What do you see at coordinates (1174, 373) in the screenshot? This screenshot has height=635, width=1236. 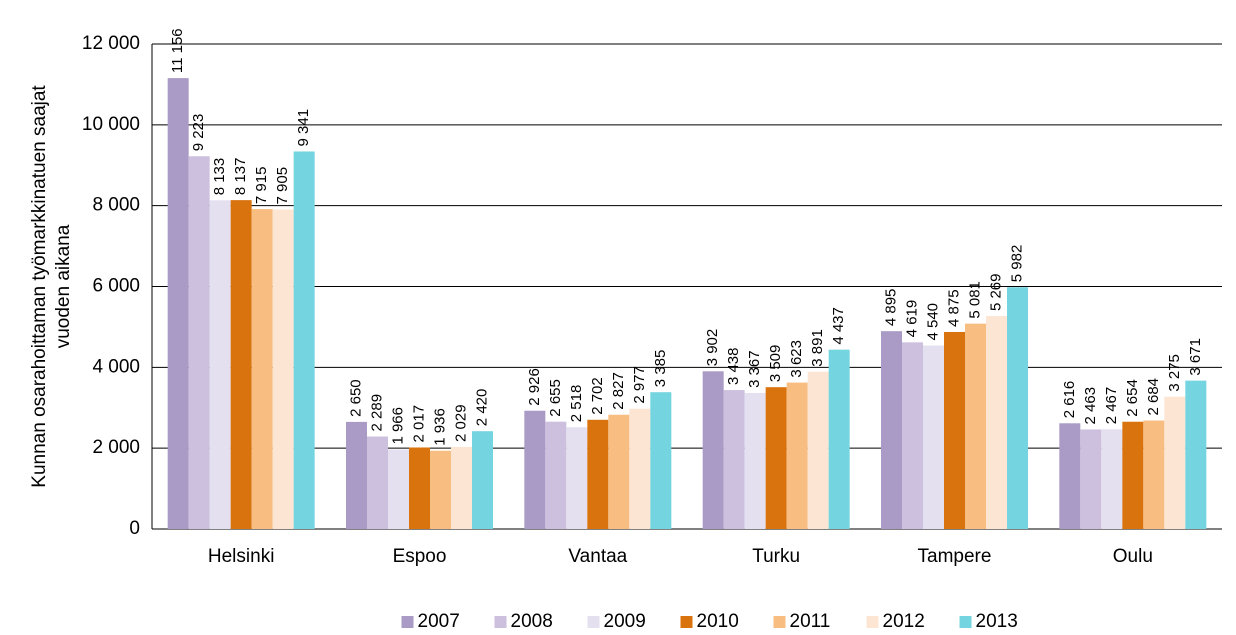 I see `data-label: 3 275` at bounding box center [1174, 373].